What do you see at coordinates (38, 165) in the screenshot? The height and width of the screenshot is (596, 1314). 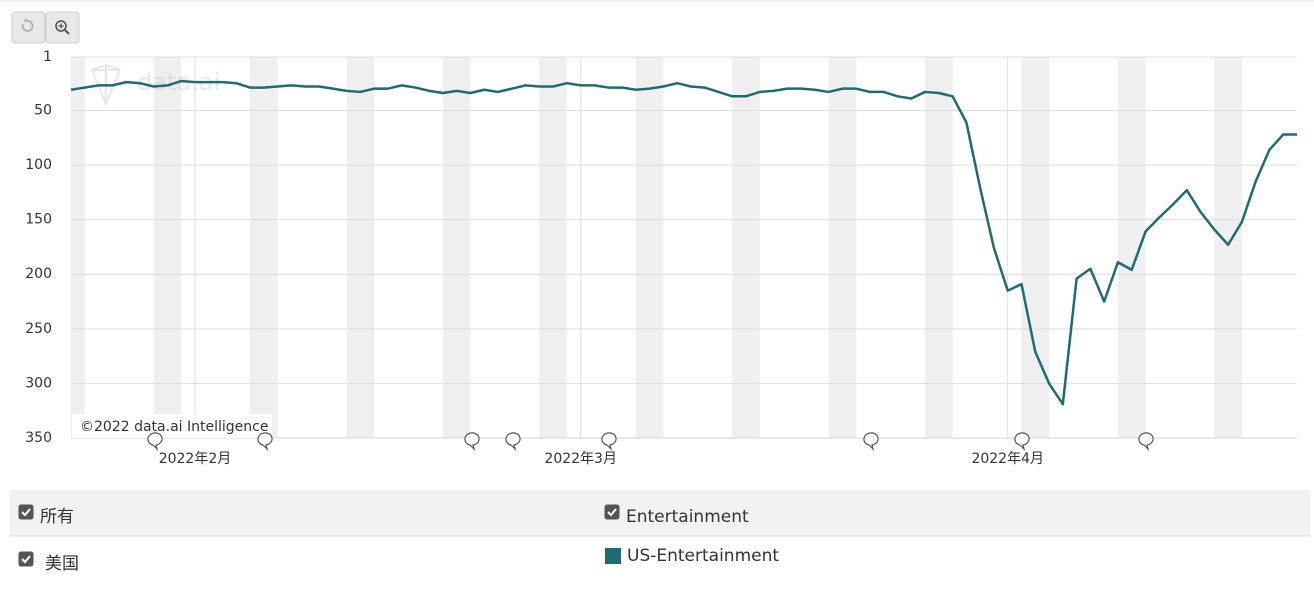 I see `y-tick-label: 100` at bounding box center [38, 165].